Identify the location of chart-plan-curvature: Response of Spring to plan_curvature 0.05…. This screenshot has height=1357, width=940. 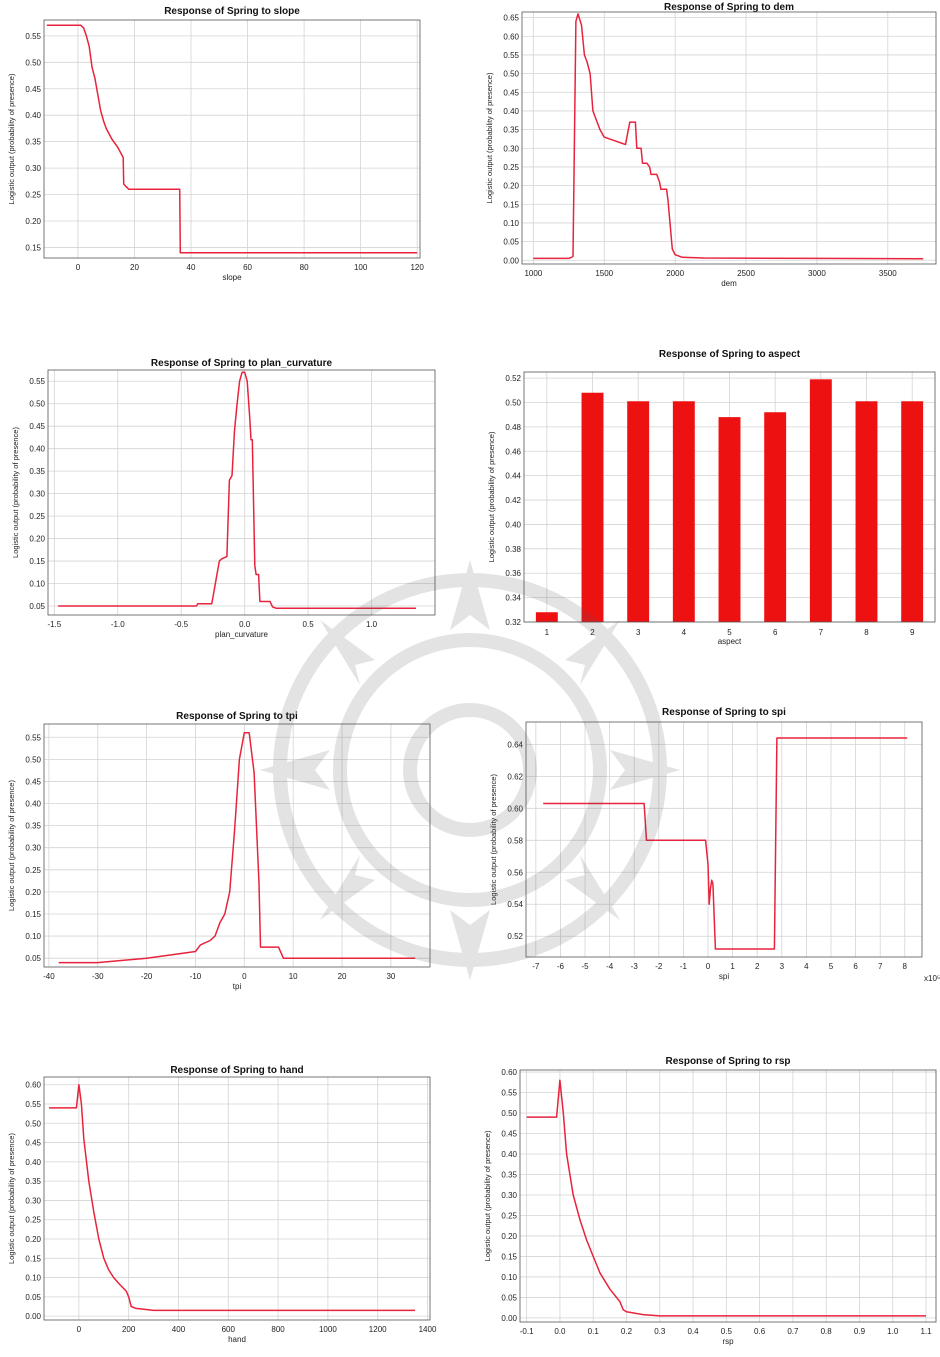
(230, 500).